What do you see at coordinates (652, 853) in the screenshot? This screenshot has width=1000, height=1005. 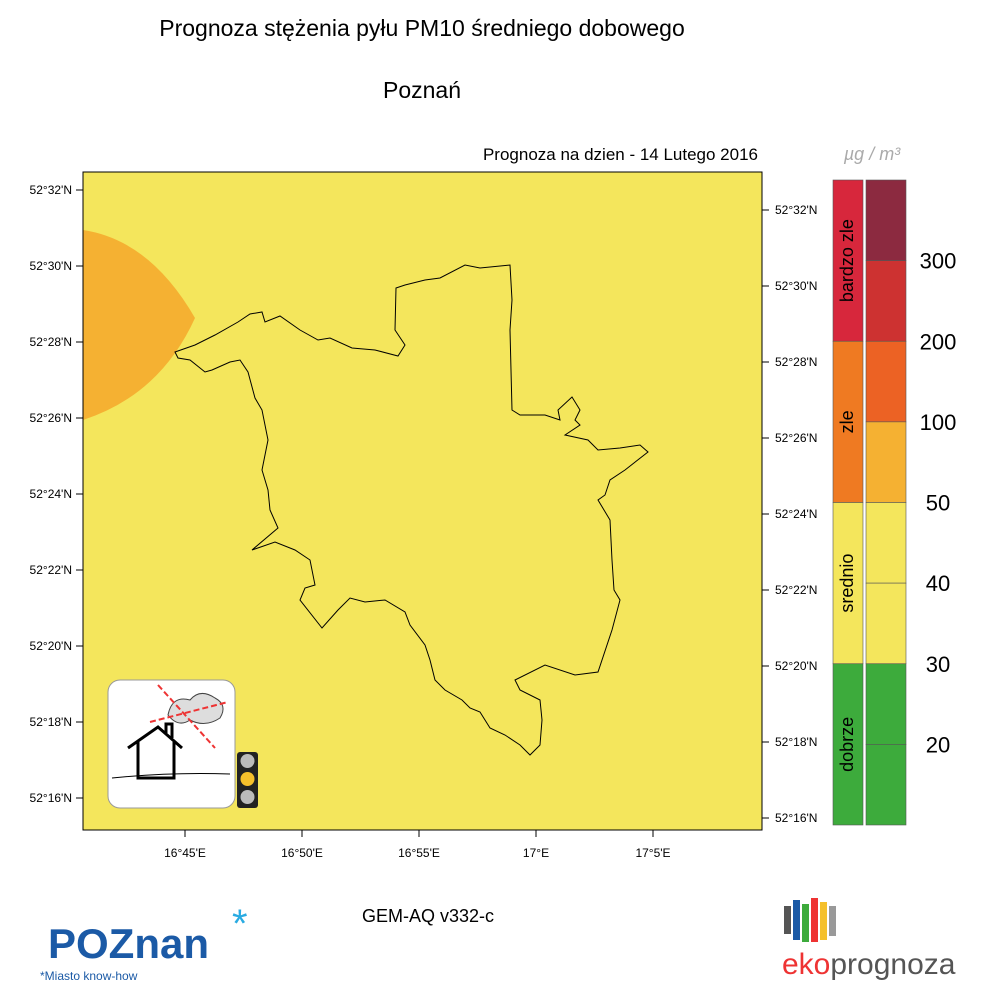 I see `lon-label: 17°5'E` at bounding box center [652, 853].